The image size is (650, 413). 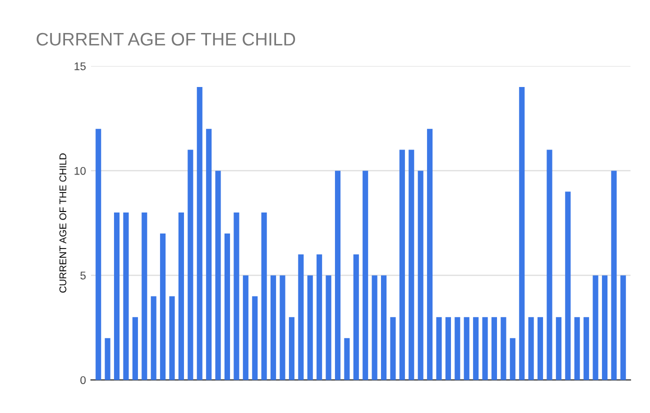 I want to click on y-axis-title: CURRENT AGE OF THE CHILD, so click(x=62, y=223).